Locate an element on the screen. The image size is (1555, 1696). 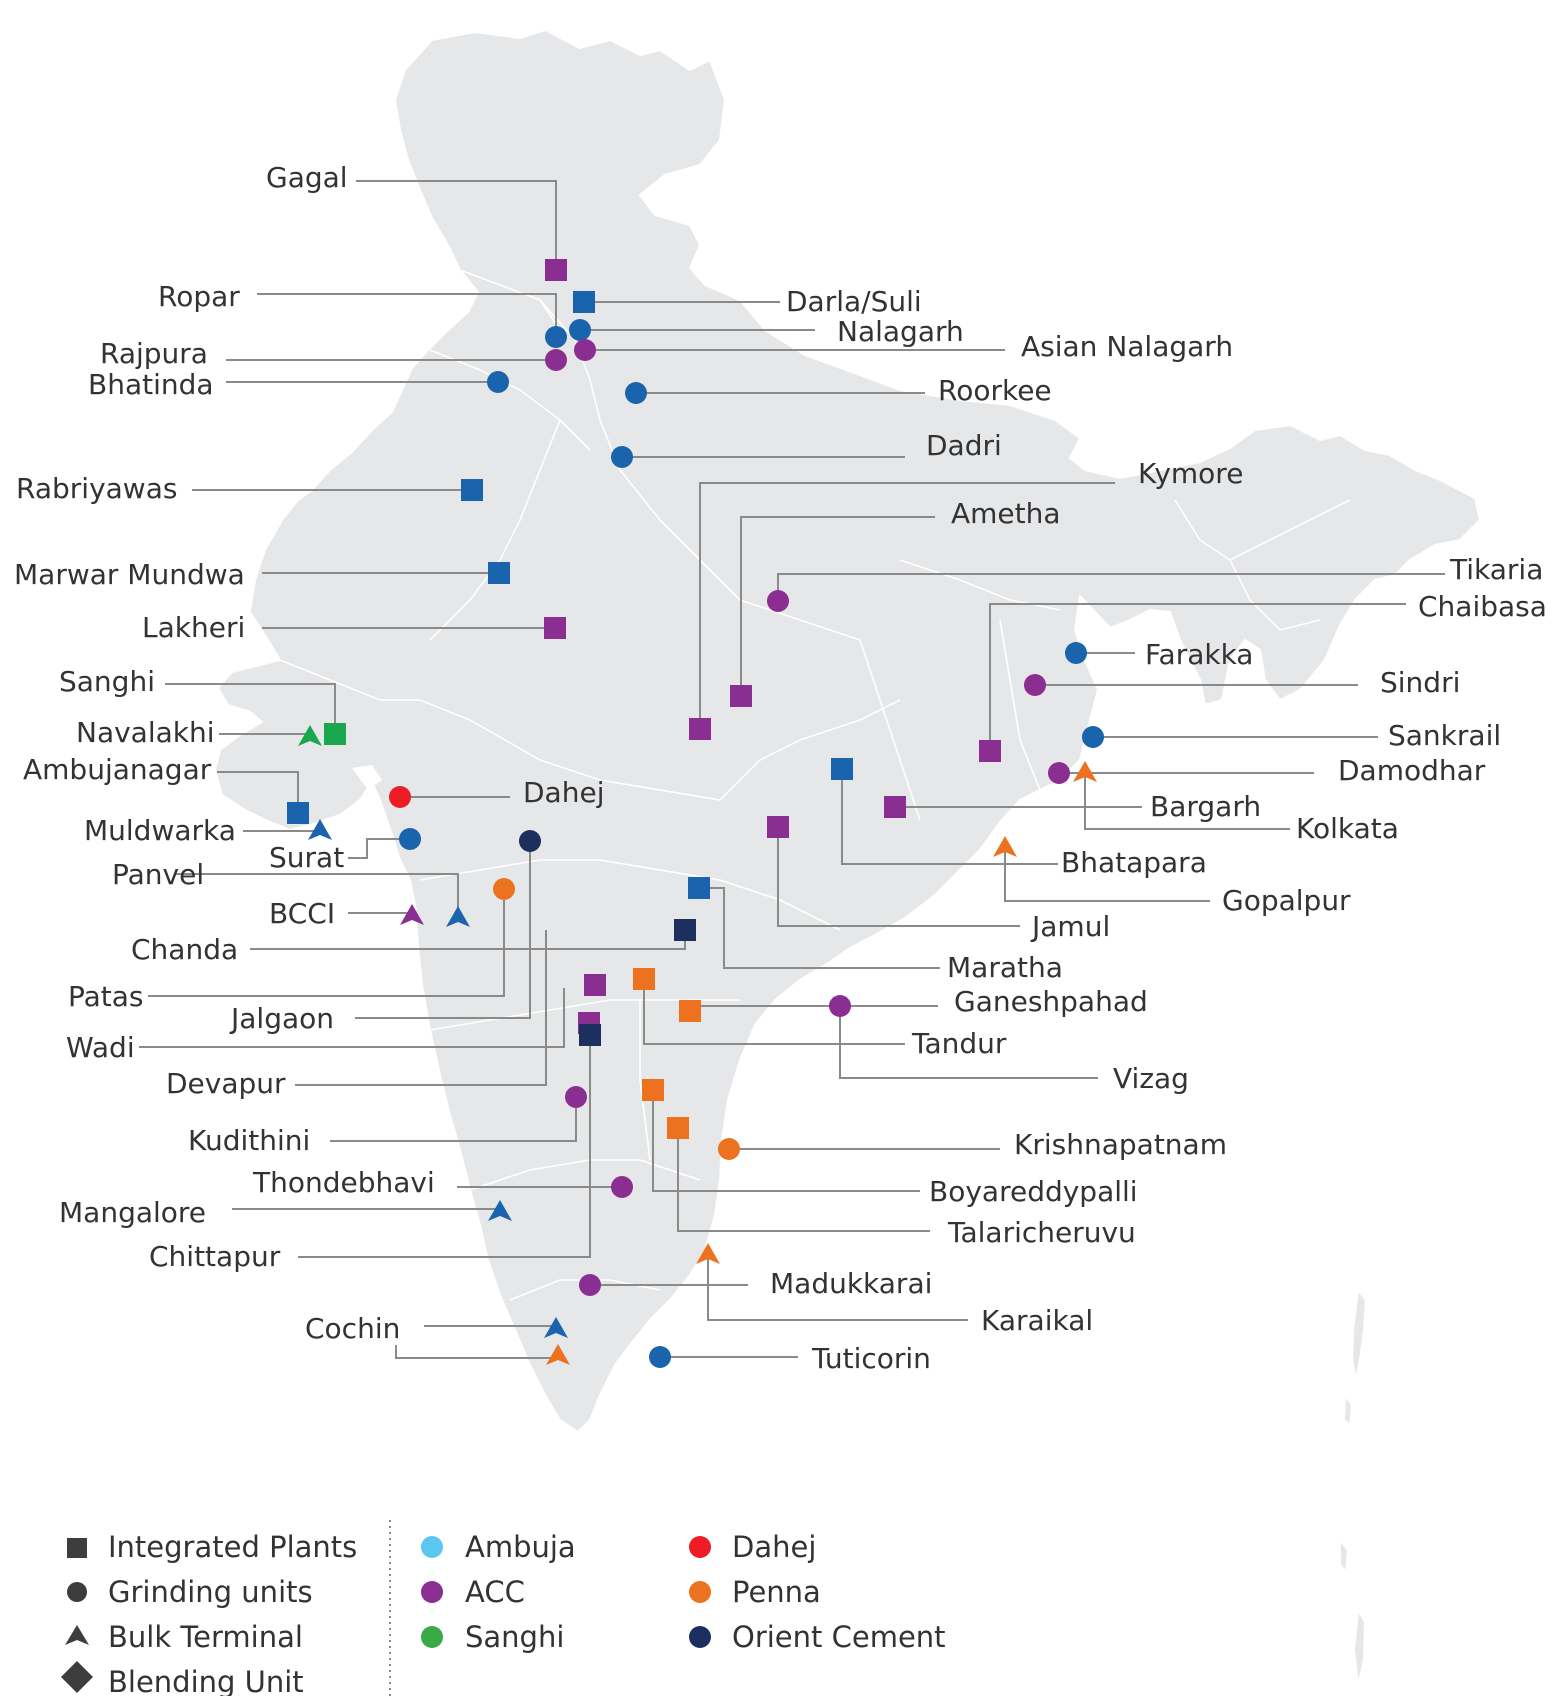
label-tuticorin: Tuticorin is located at coordinates (871, 1358).